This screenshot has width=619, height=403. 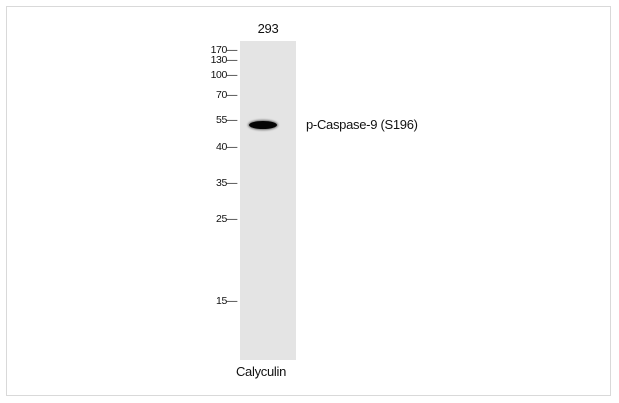 I want to click on marker-100: 100—, so click(x=224, y=75).